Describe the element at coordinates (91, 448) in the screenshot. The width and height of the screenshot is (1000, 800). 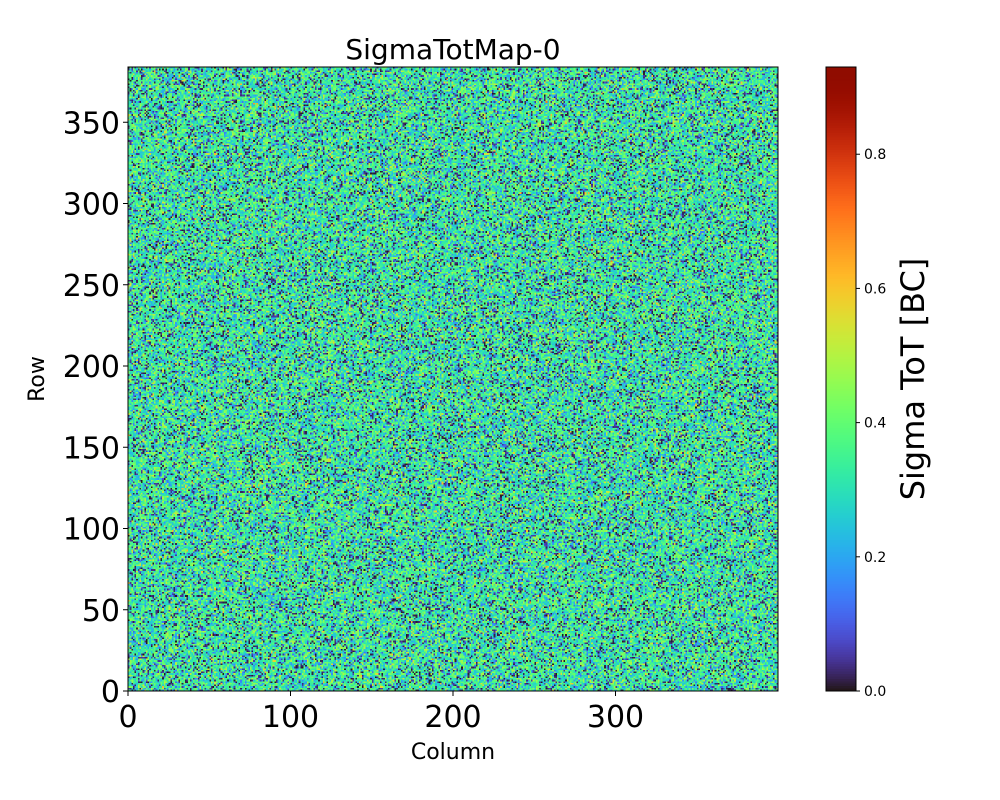
I see `y-tick-label: 150` at that location.